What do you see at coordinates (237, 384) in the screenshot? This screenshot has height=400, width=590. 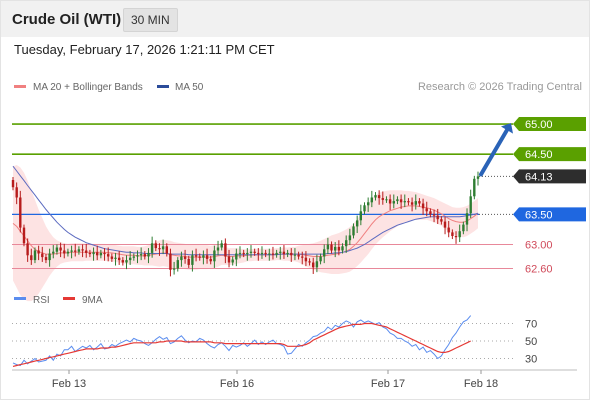 I see `x-tick-label: Feb 16` at bounding box center [237, 384].